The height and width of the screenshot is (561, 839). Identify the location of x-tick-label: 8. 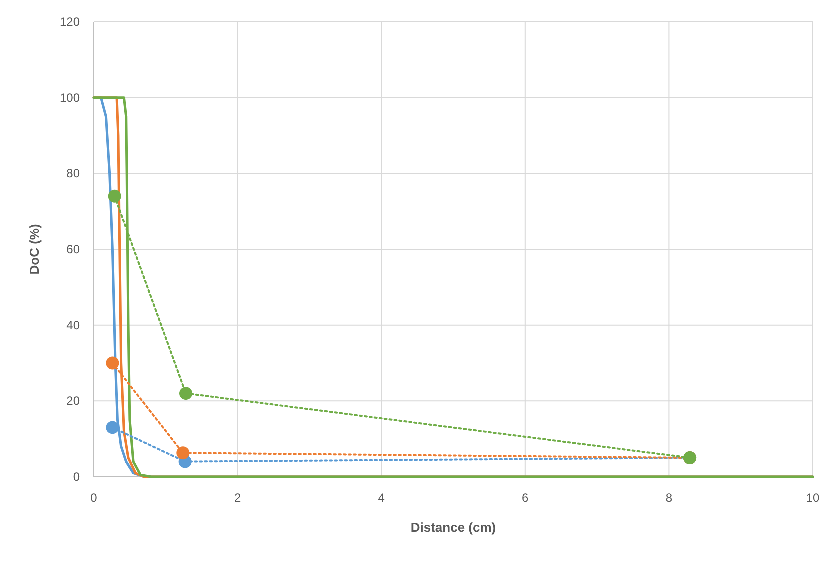
(669, 498).